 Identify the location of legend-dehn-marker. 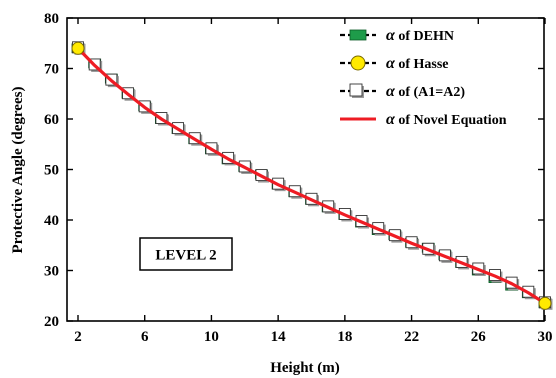
(358, 35).